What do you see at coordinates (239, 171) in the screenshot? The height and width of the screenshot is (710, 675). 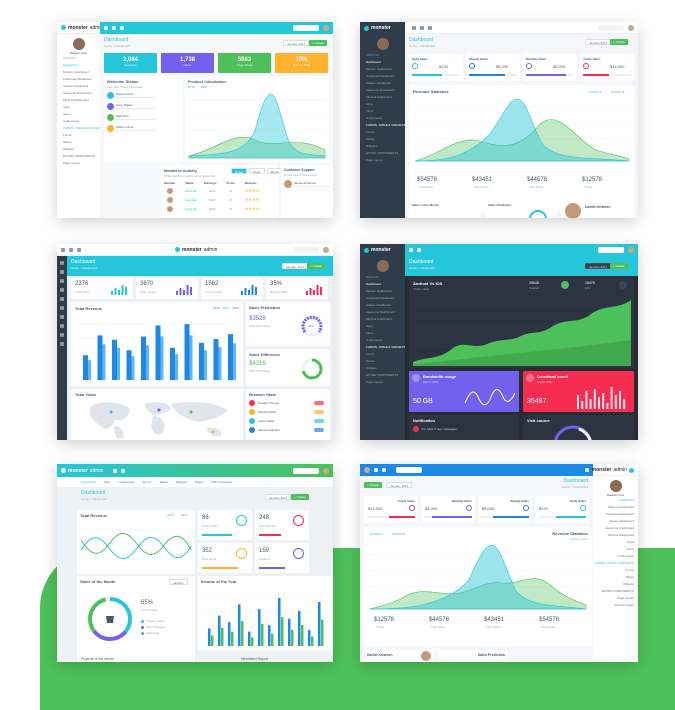 I see `tab-0: Today` at bounding box center [239, 171].